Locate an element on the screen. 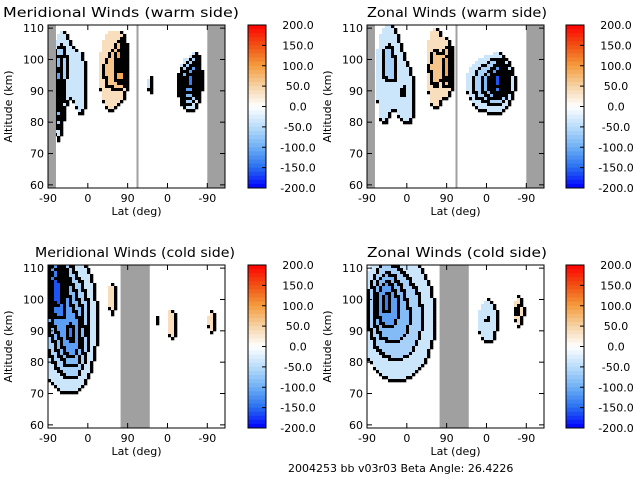  chart-title: Zonal Winds (cold side) is located at coordinates (457, 253).